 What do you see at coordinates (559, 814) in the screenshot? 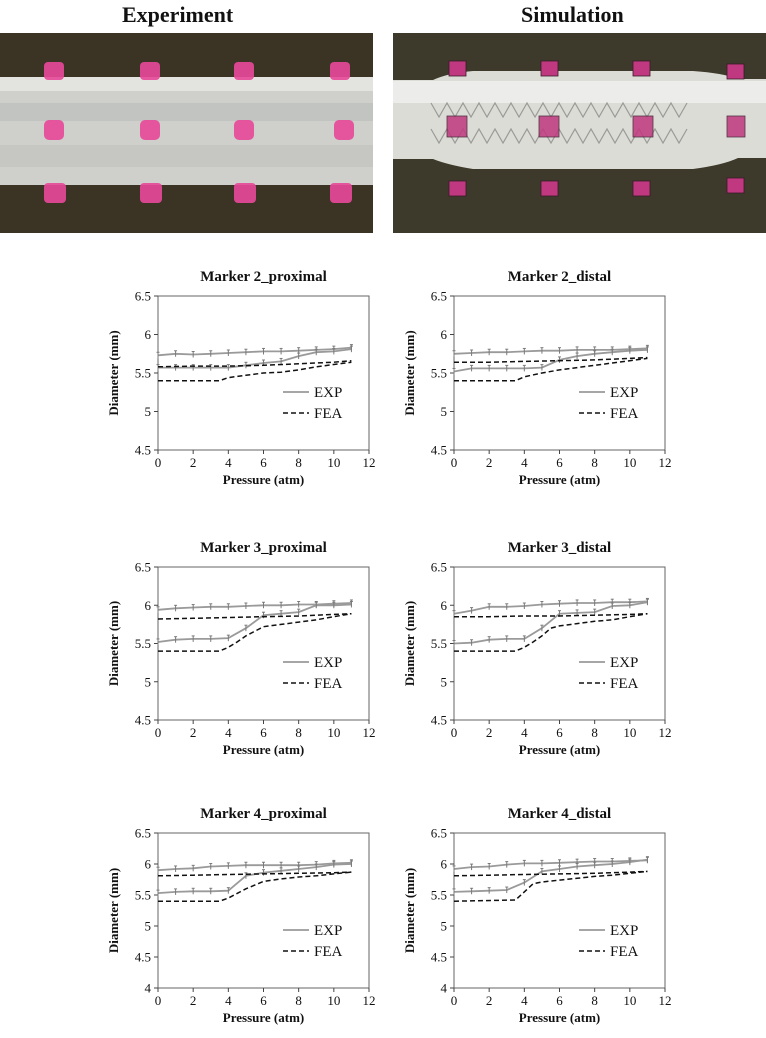
I see `chart-title: Marker 4_distal` at bounding box center [559, 814].